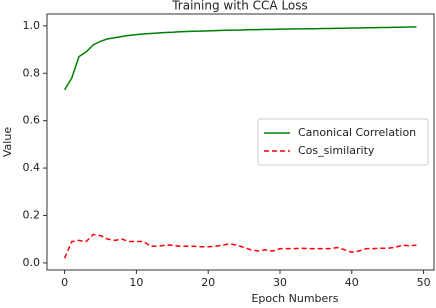 Image resolution: width=436 pixels, height=308 pixels. Describe the element at coordinates (32, 25) in the screenshot. I see `y-tick-label: 1.0` at that location.